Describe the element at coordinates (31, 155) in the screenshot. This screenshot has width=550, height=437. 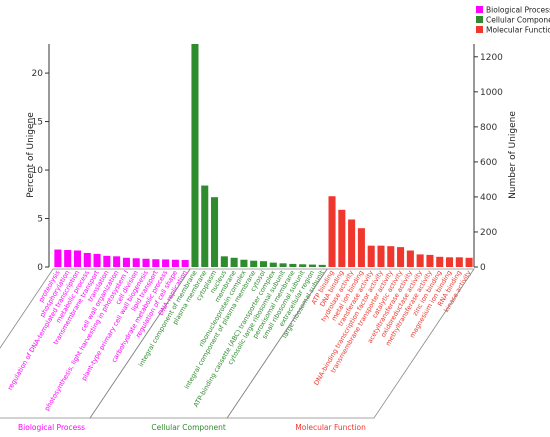
I see `y-axis-title-left: Percent of Unigene` at that location.